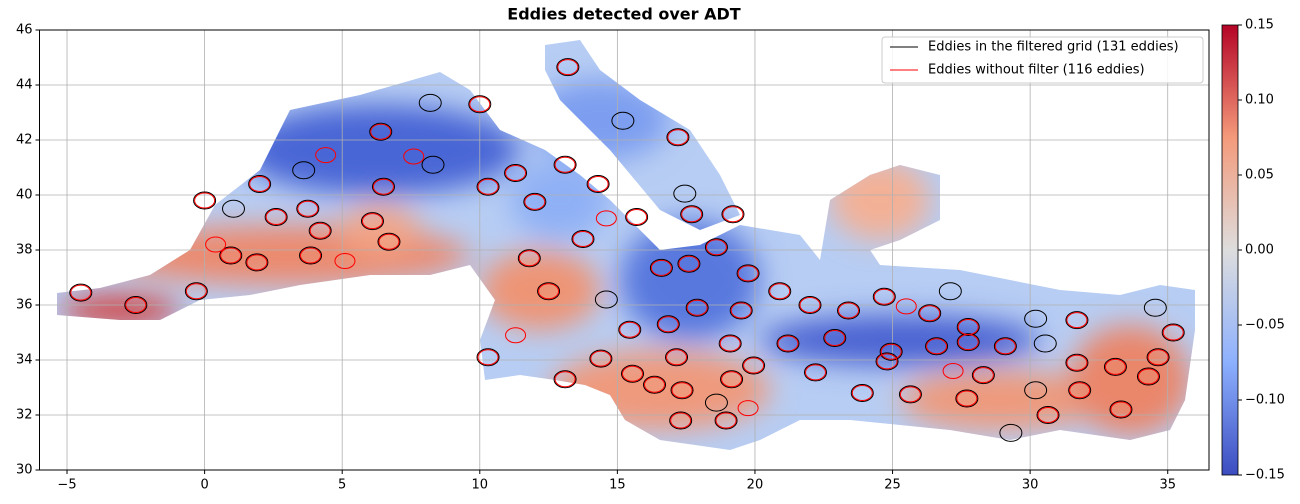 Image resolution: width=1300 pixels, height=504 pixels. I want to click on y-tick-label: 40, so click(24, 195).